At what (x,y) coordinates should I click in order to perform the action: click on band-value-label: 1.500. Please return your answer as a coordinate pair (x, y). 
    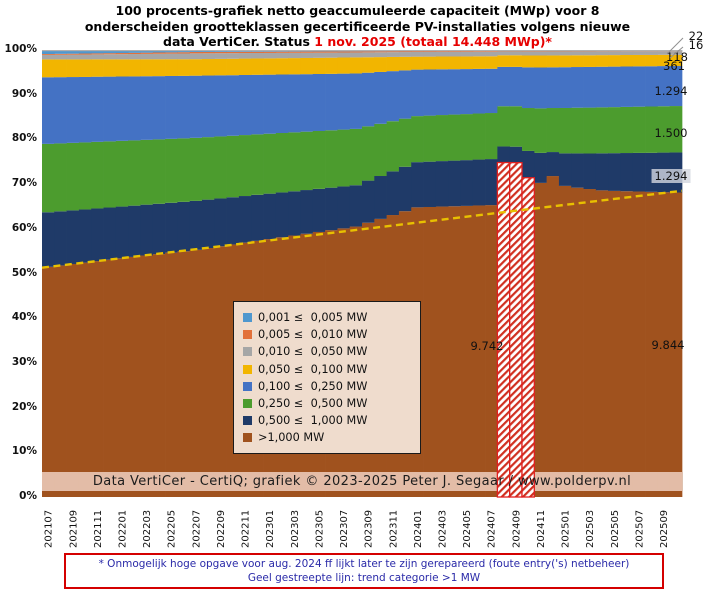
    Looking at the image, I should click on (671, 133).